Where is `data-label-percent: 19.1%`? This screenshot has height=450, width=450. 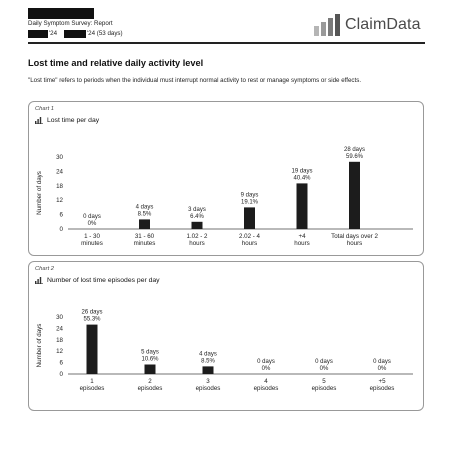 data-label-percent: 19.1% is located at coordinates (250, 202).